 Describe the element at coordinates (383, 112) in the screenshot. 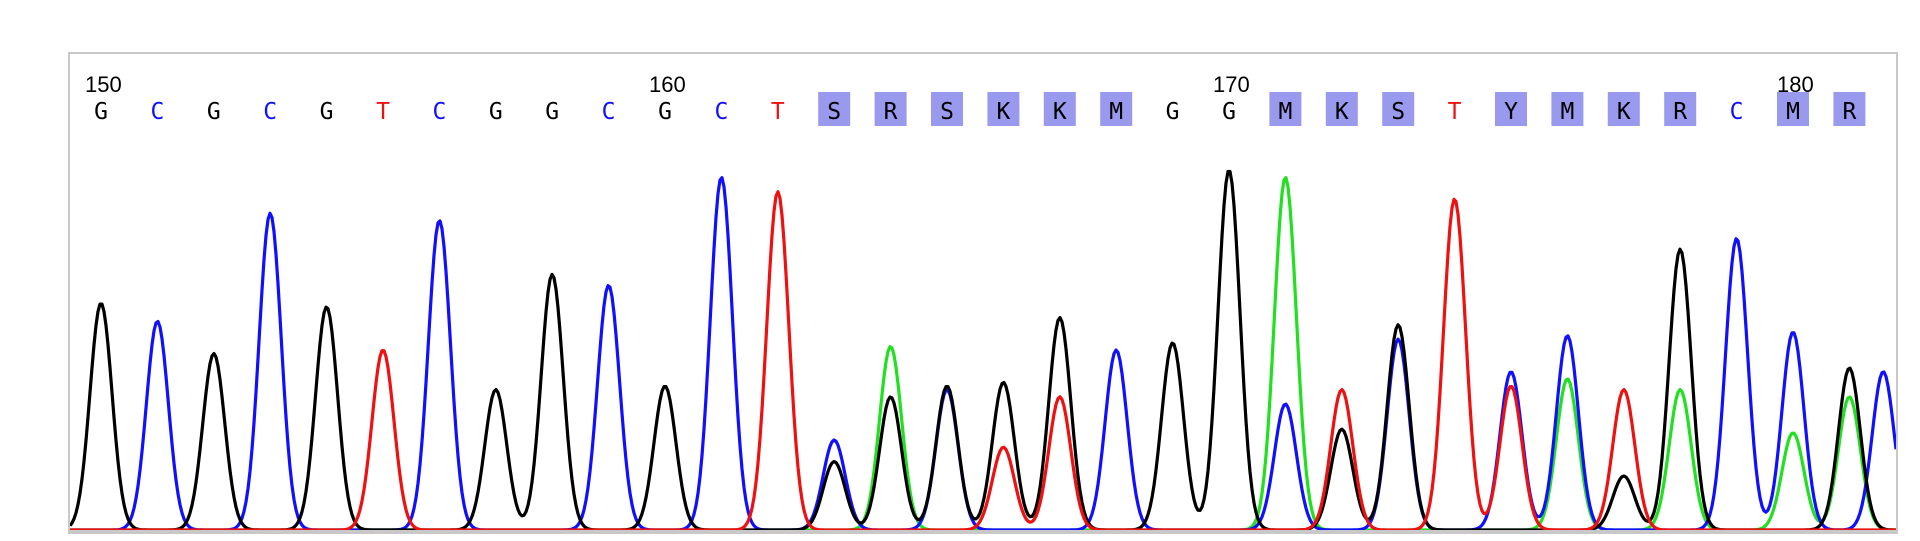

I see `base-call-155: T` at that location.